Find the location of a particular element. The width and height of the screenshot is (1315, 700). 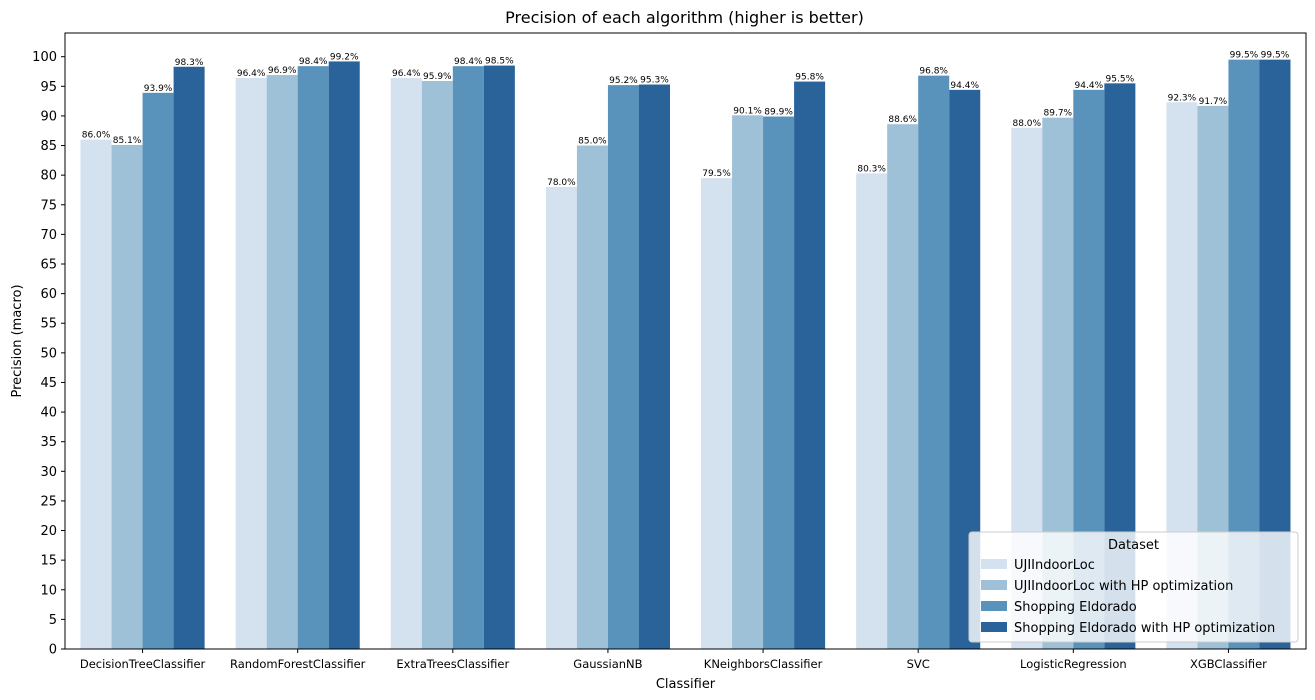

data-label: 78.0% is located at coordinates (561, 183).